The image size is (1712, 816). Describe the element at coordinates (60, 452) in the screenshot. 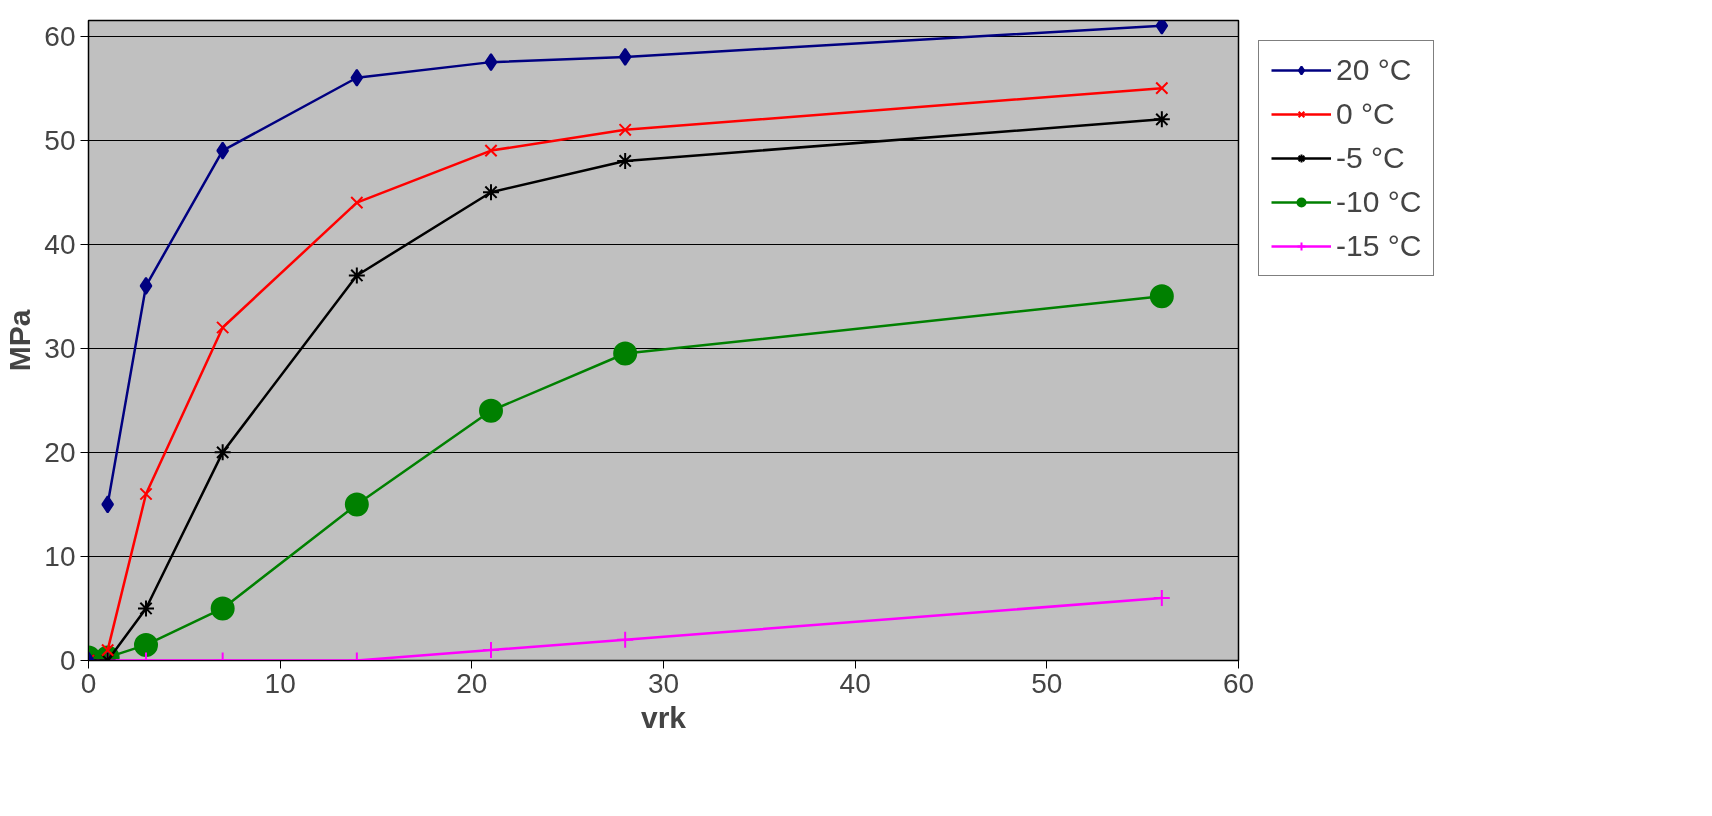

I see `y-tick-label: 20` at that location.